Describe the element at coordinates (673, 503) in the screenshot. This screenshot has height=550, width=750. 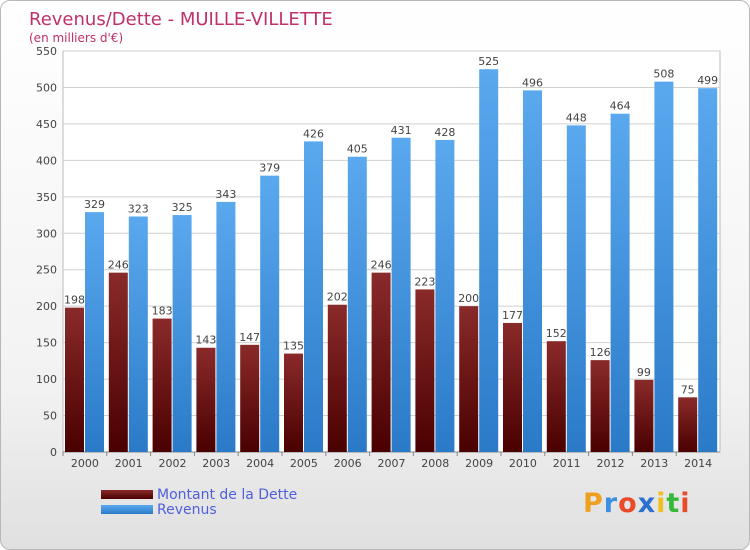
I see `logo-letter: t` at that location.